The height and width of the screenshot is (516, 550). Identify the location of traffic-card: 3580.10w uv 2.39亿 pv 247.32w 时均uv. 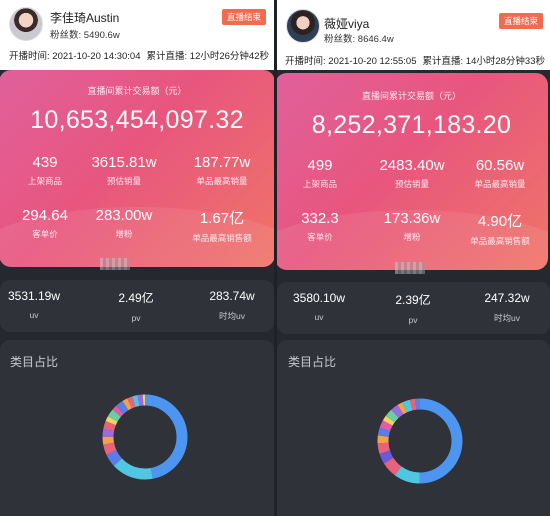
(413, 308).